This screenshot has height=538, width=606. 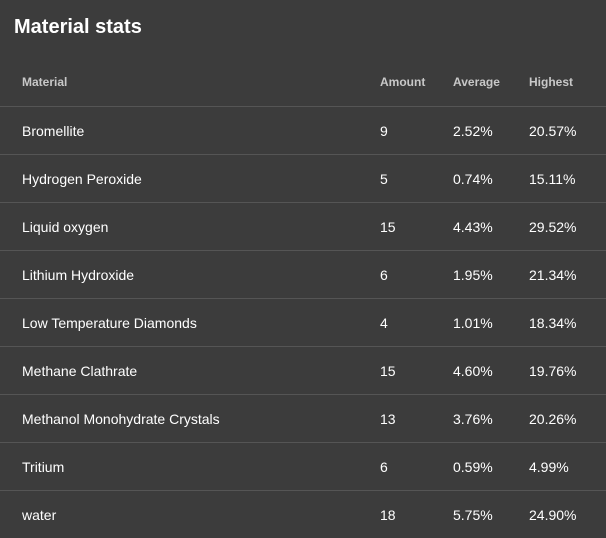 I want to click on table-row: Lithium Hydroxide 6 1.95% 21.34%, so click(x=303, y=275).